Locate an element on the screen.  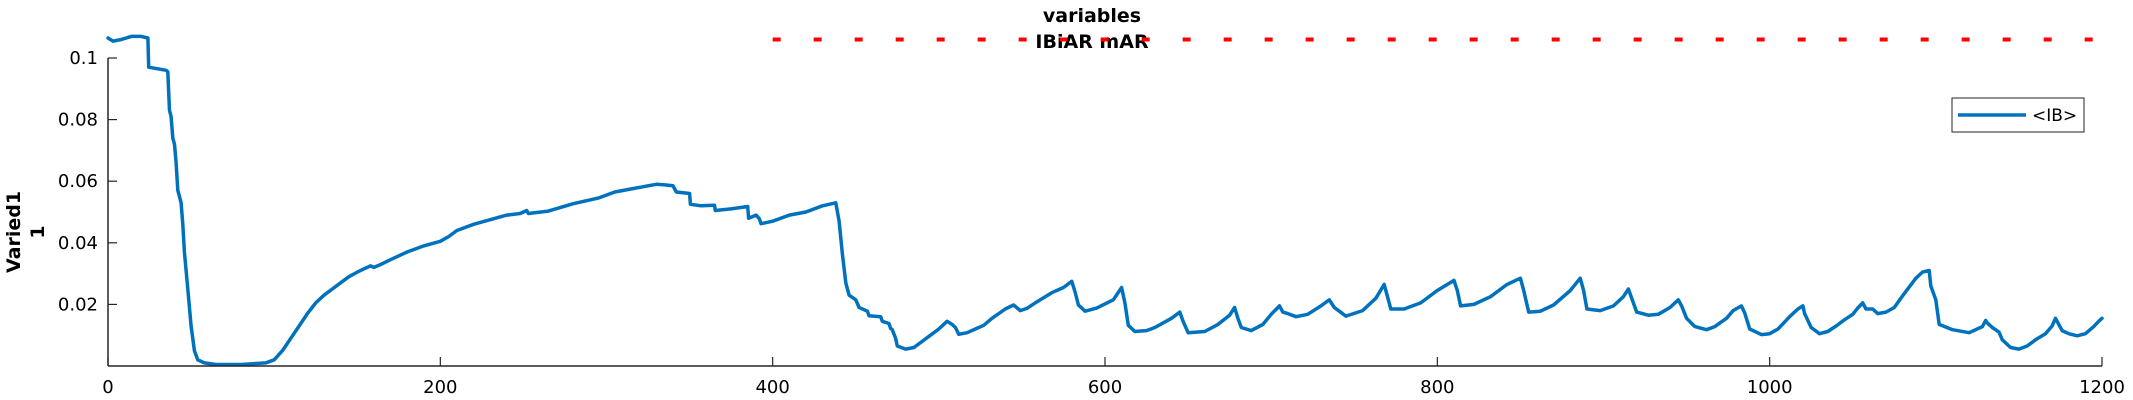
x-tick-label: 400 is located at coordinates (772, 387).